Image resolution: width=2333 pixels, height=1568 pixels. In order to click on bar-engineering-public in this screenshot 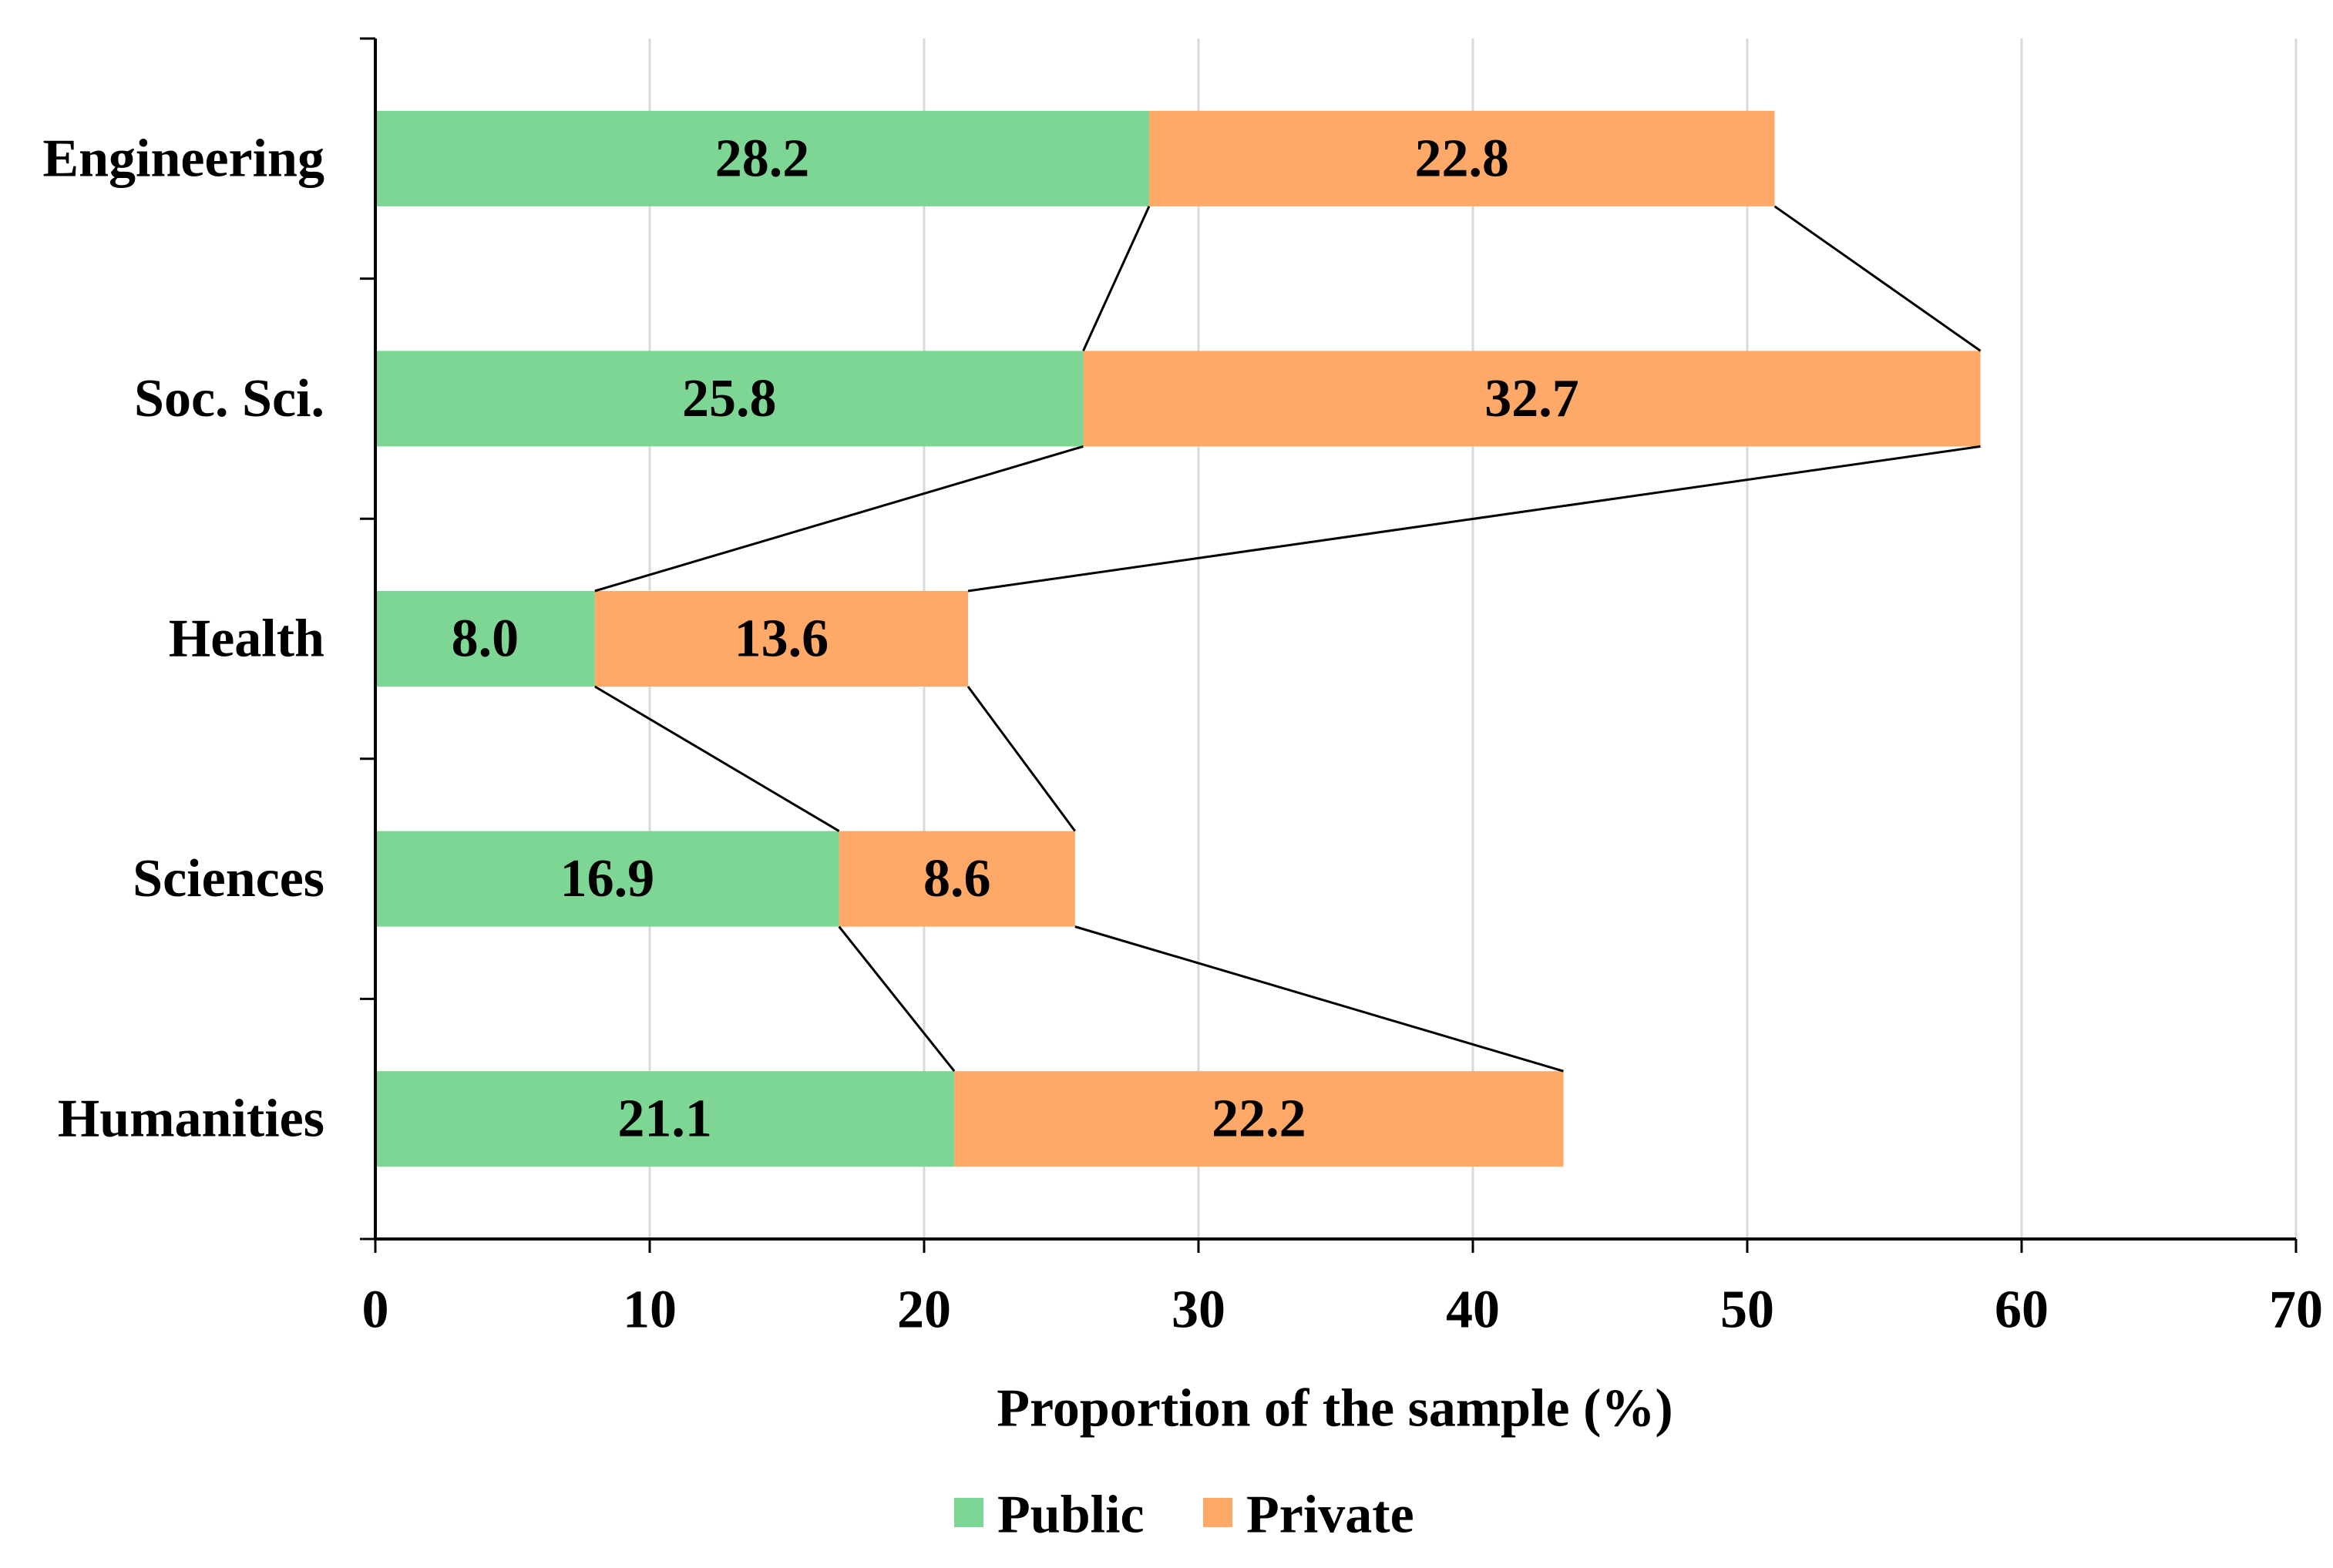, I will do `click(762, 158)`.